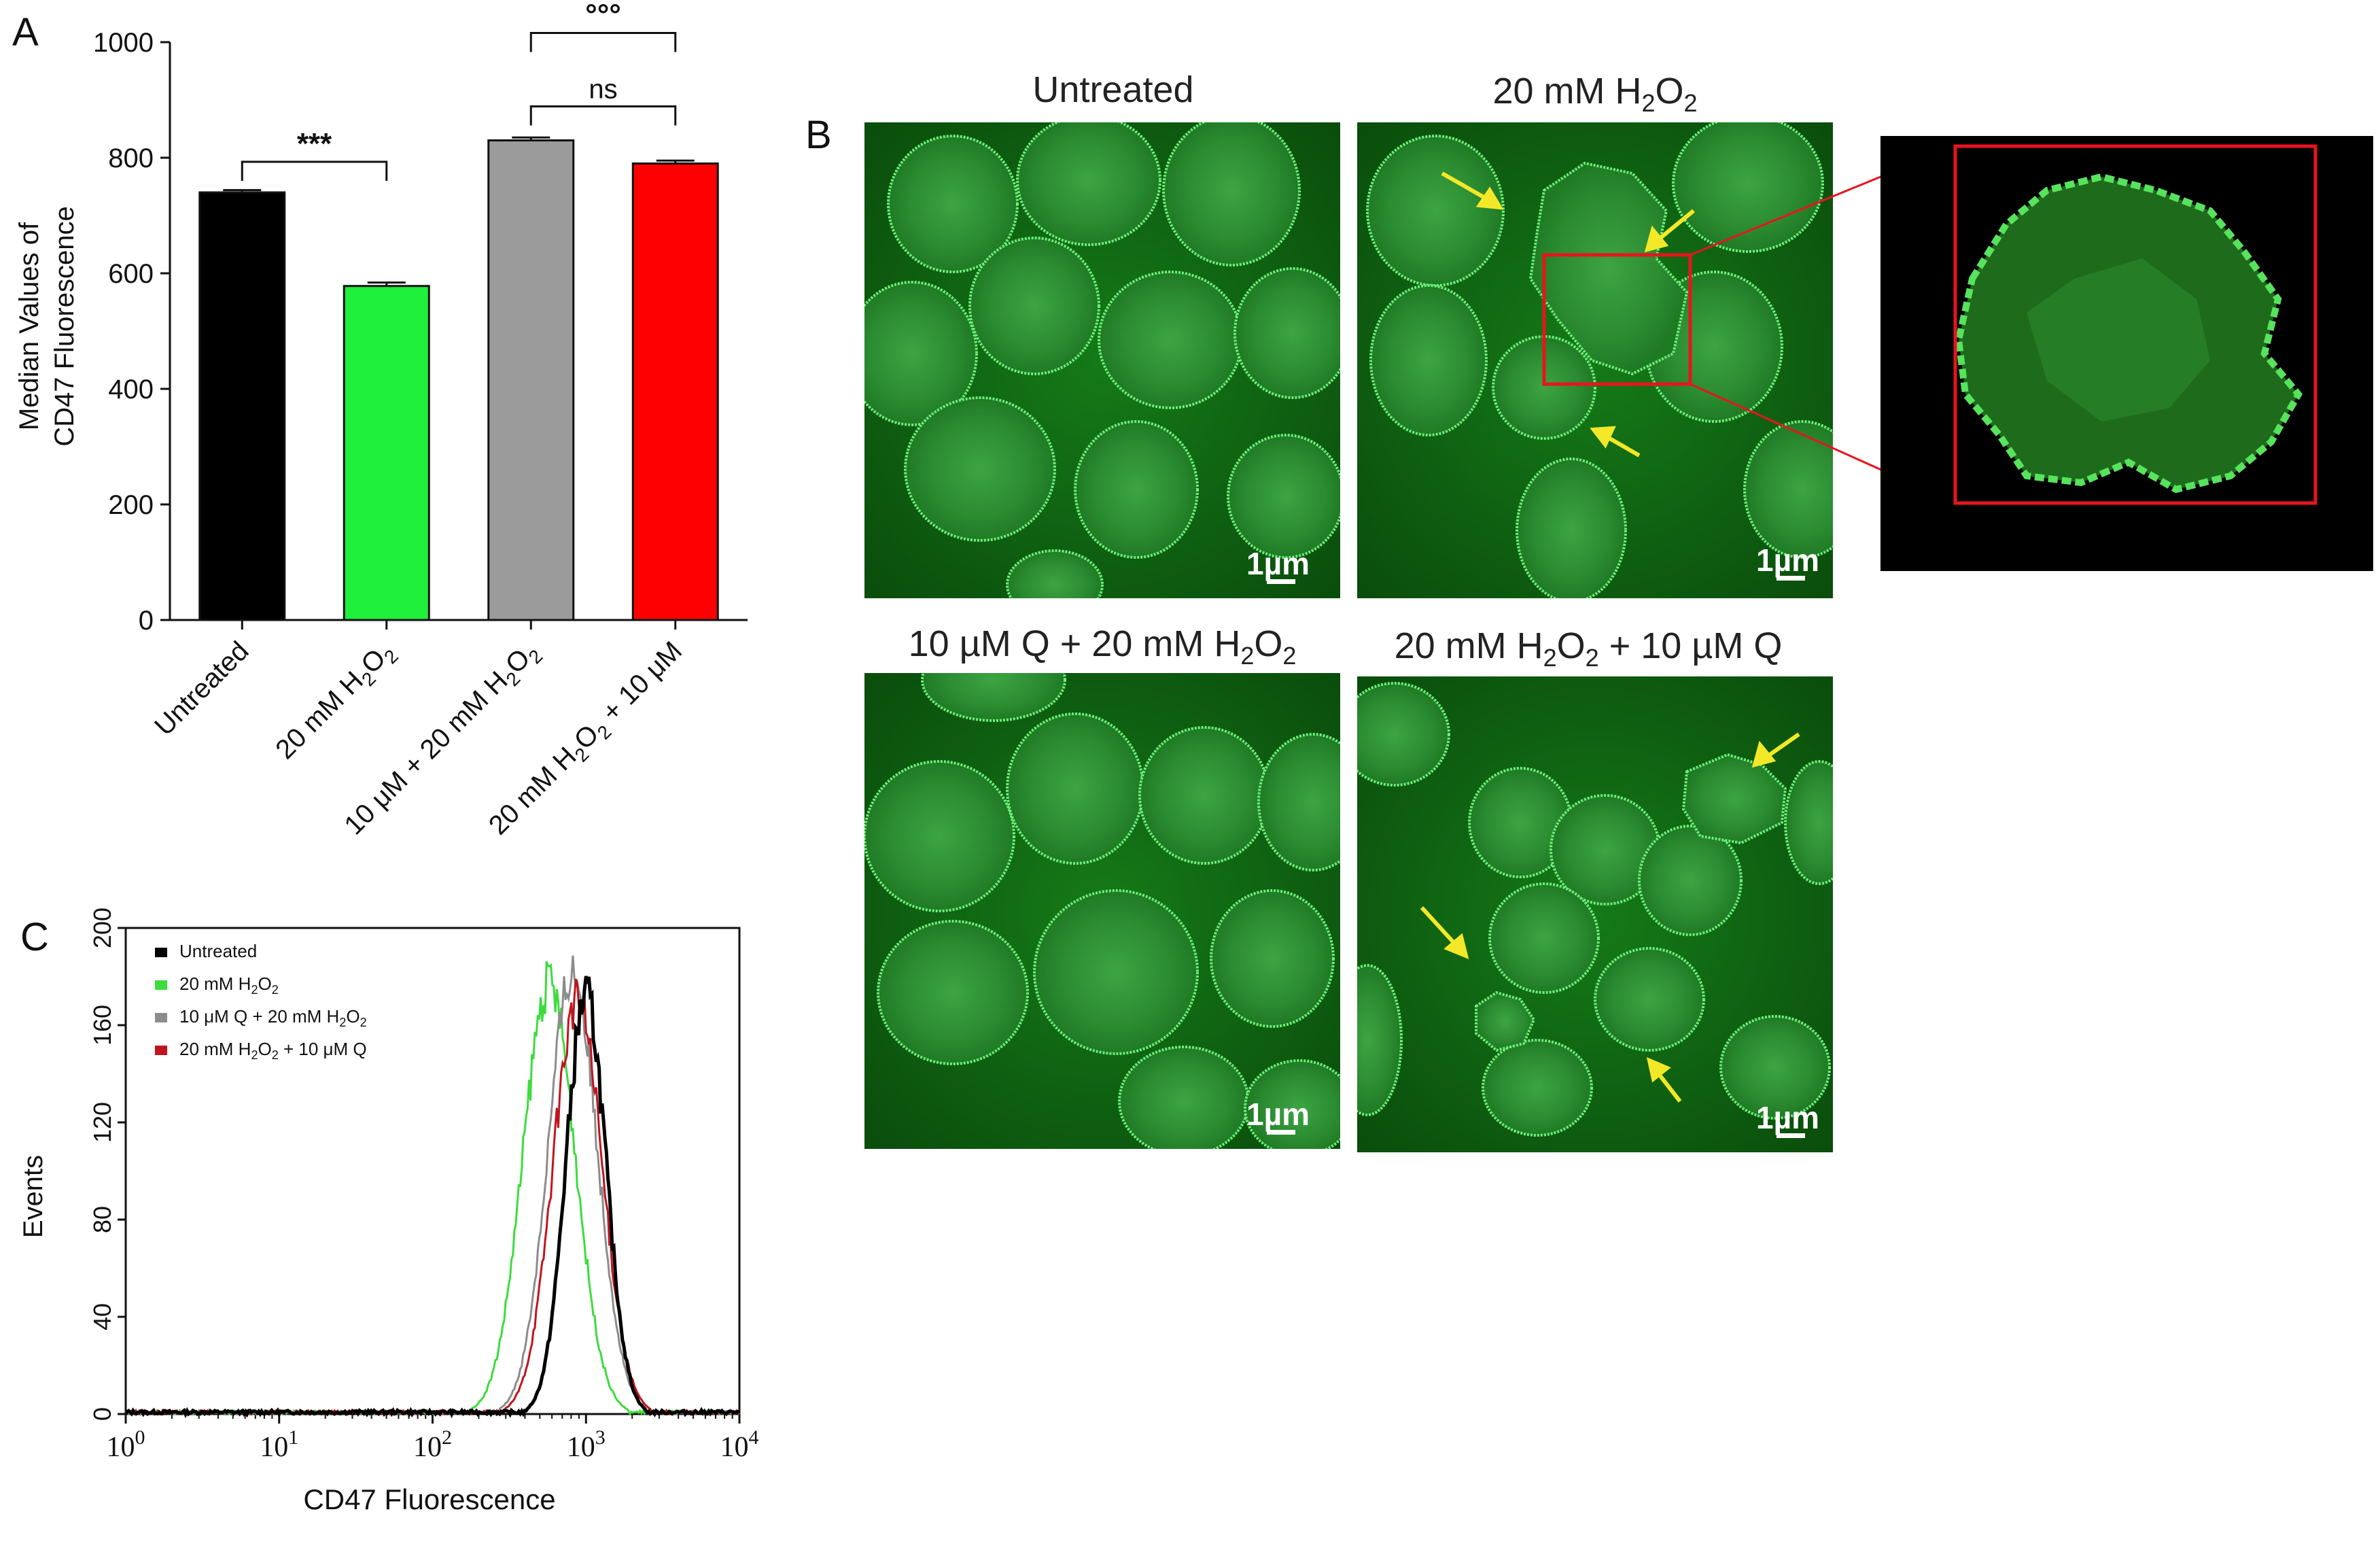  Describe the element at coordinates (740, 1445) in the screenshot. I see `x-tick-label: 10⁴` at that location.